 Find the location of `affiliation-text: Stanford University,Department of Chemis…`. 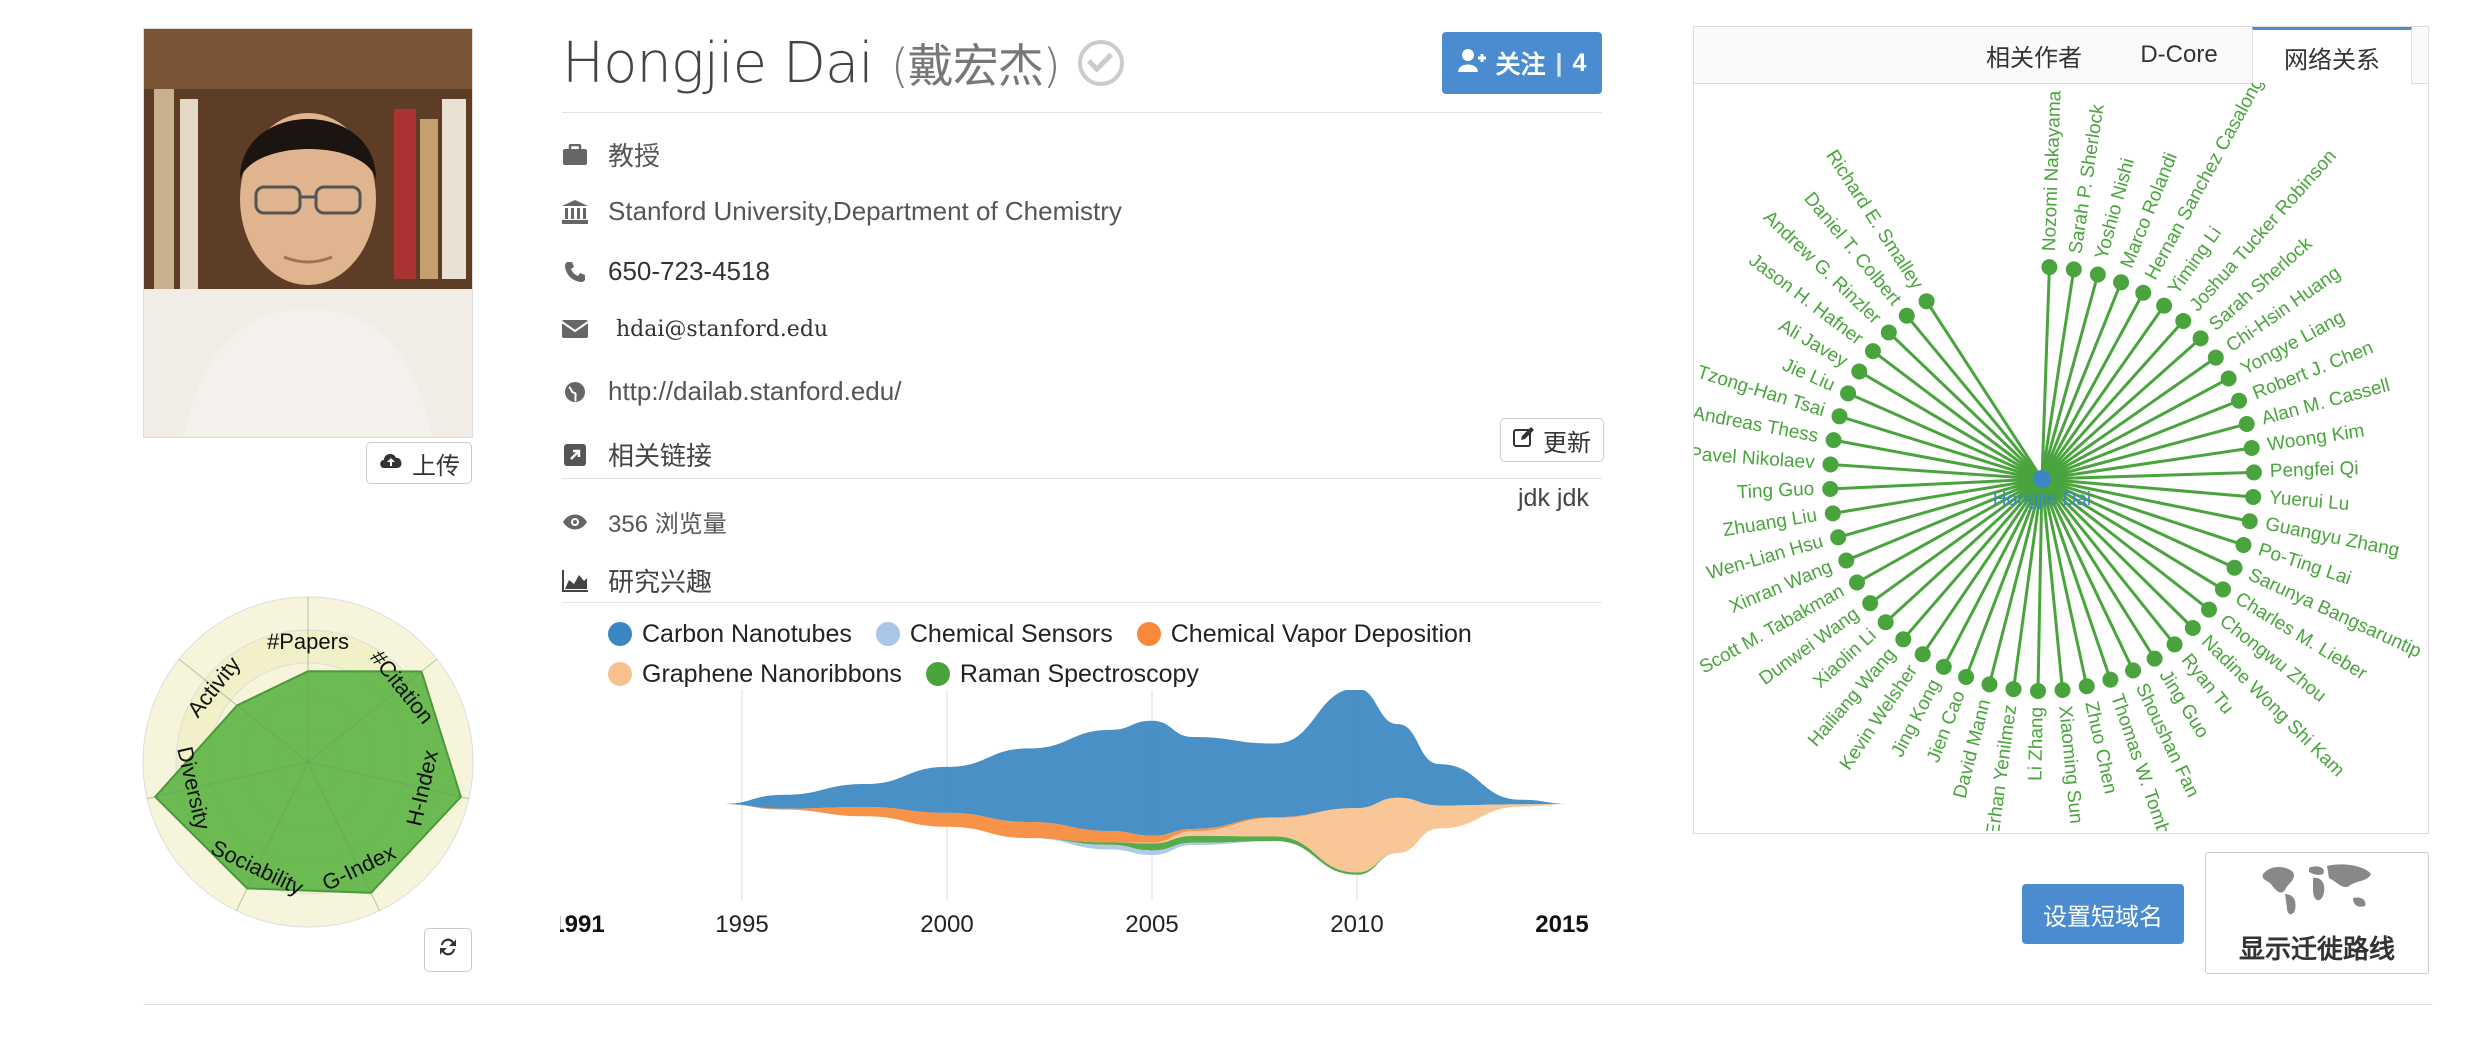

affiliation-text: Stanford University,Department of Chemis… is located at coordinates (865, 211).